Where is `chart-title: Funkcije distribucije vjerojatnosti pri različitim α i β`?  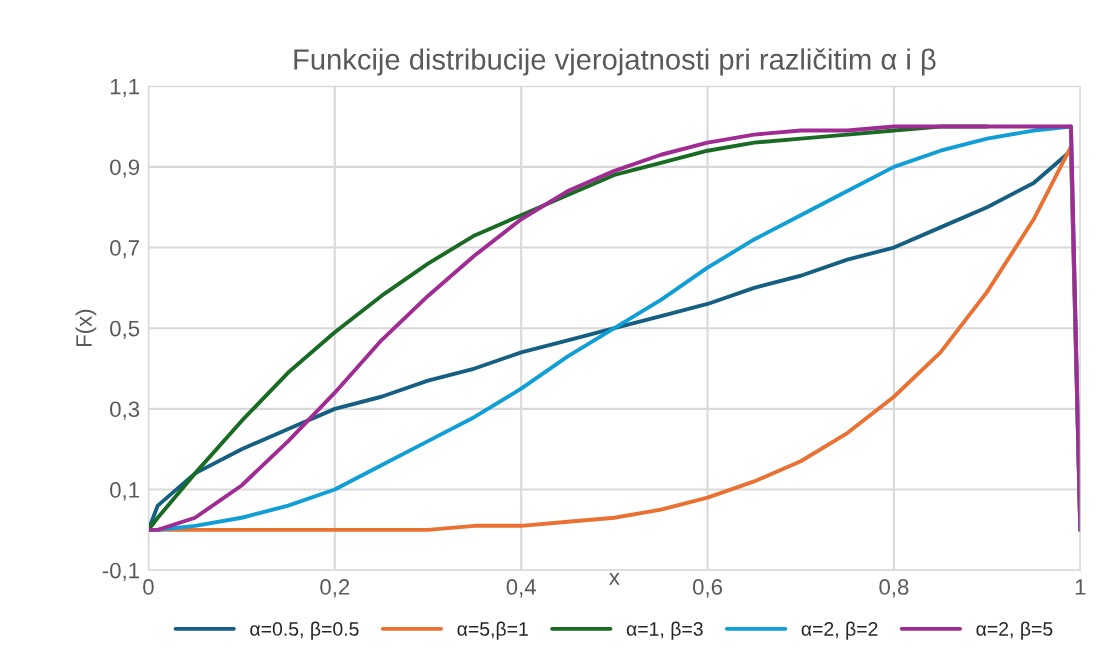
chart-title: Funkcije distribucije vjerojatnosti pri različitim α i β is located at coordinates (615, 62).